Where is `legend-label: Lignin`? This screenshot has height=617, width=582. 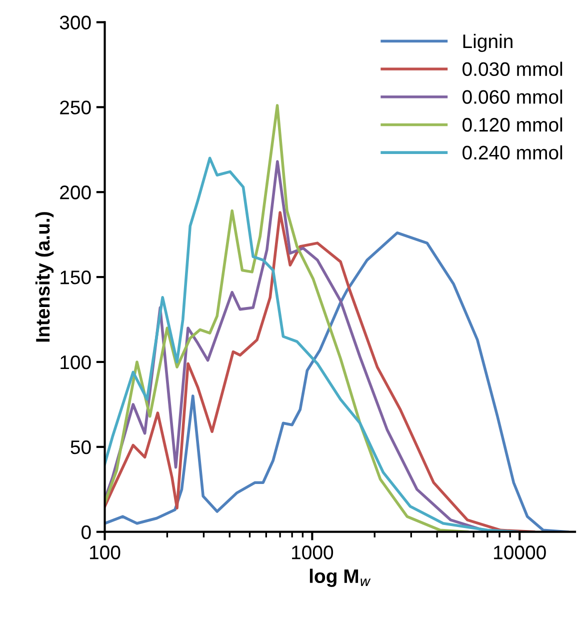
legend-label: Lignin is located at coordinates (487, 43).